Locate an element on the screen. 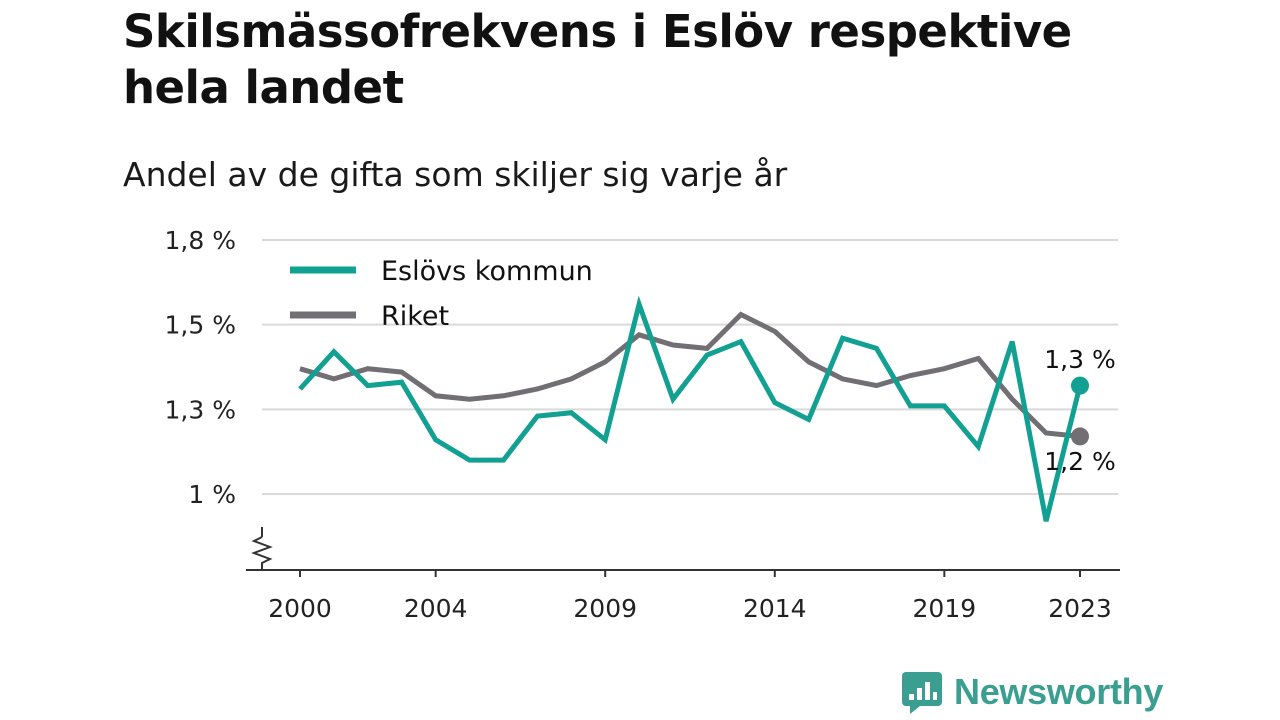 This screenshot has height=720, width=1280. y-tick-label: 1,3 % is located at coordinates (200, 409).